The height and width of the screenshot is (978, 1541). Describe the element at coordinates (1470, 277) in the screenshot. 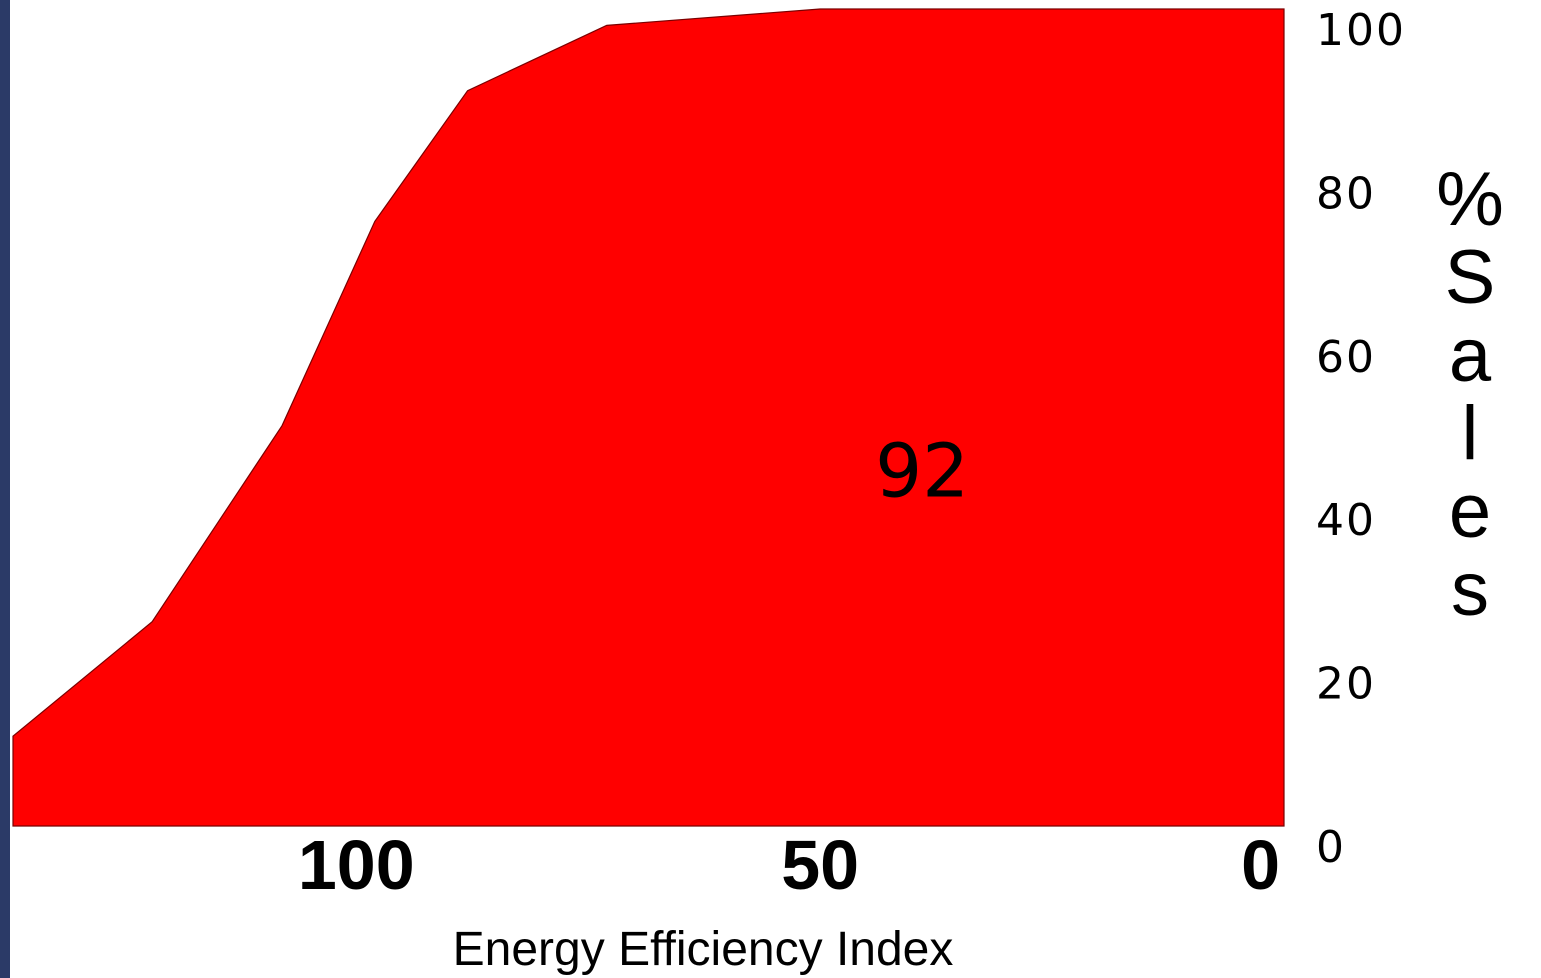

I see `y-axis-label-char: S` at that location.